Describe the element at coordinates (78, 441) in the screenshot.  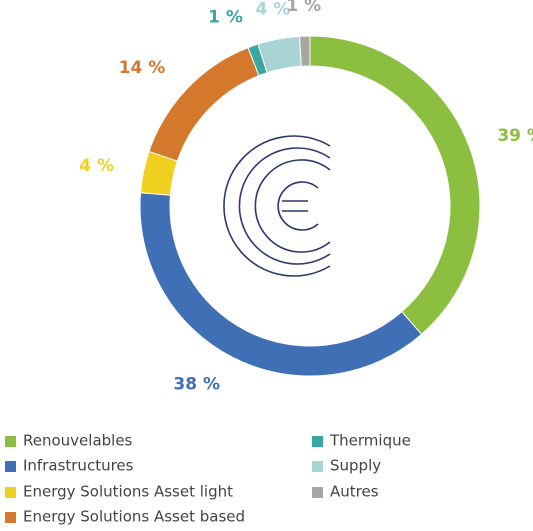
I see `legend-label: Renouvelables` at that location.